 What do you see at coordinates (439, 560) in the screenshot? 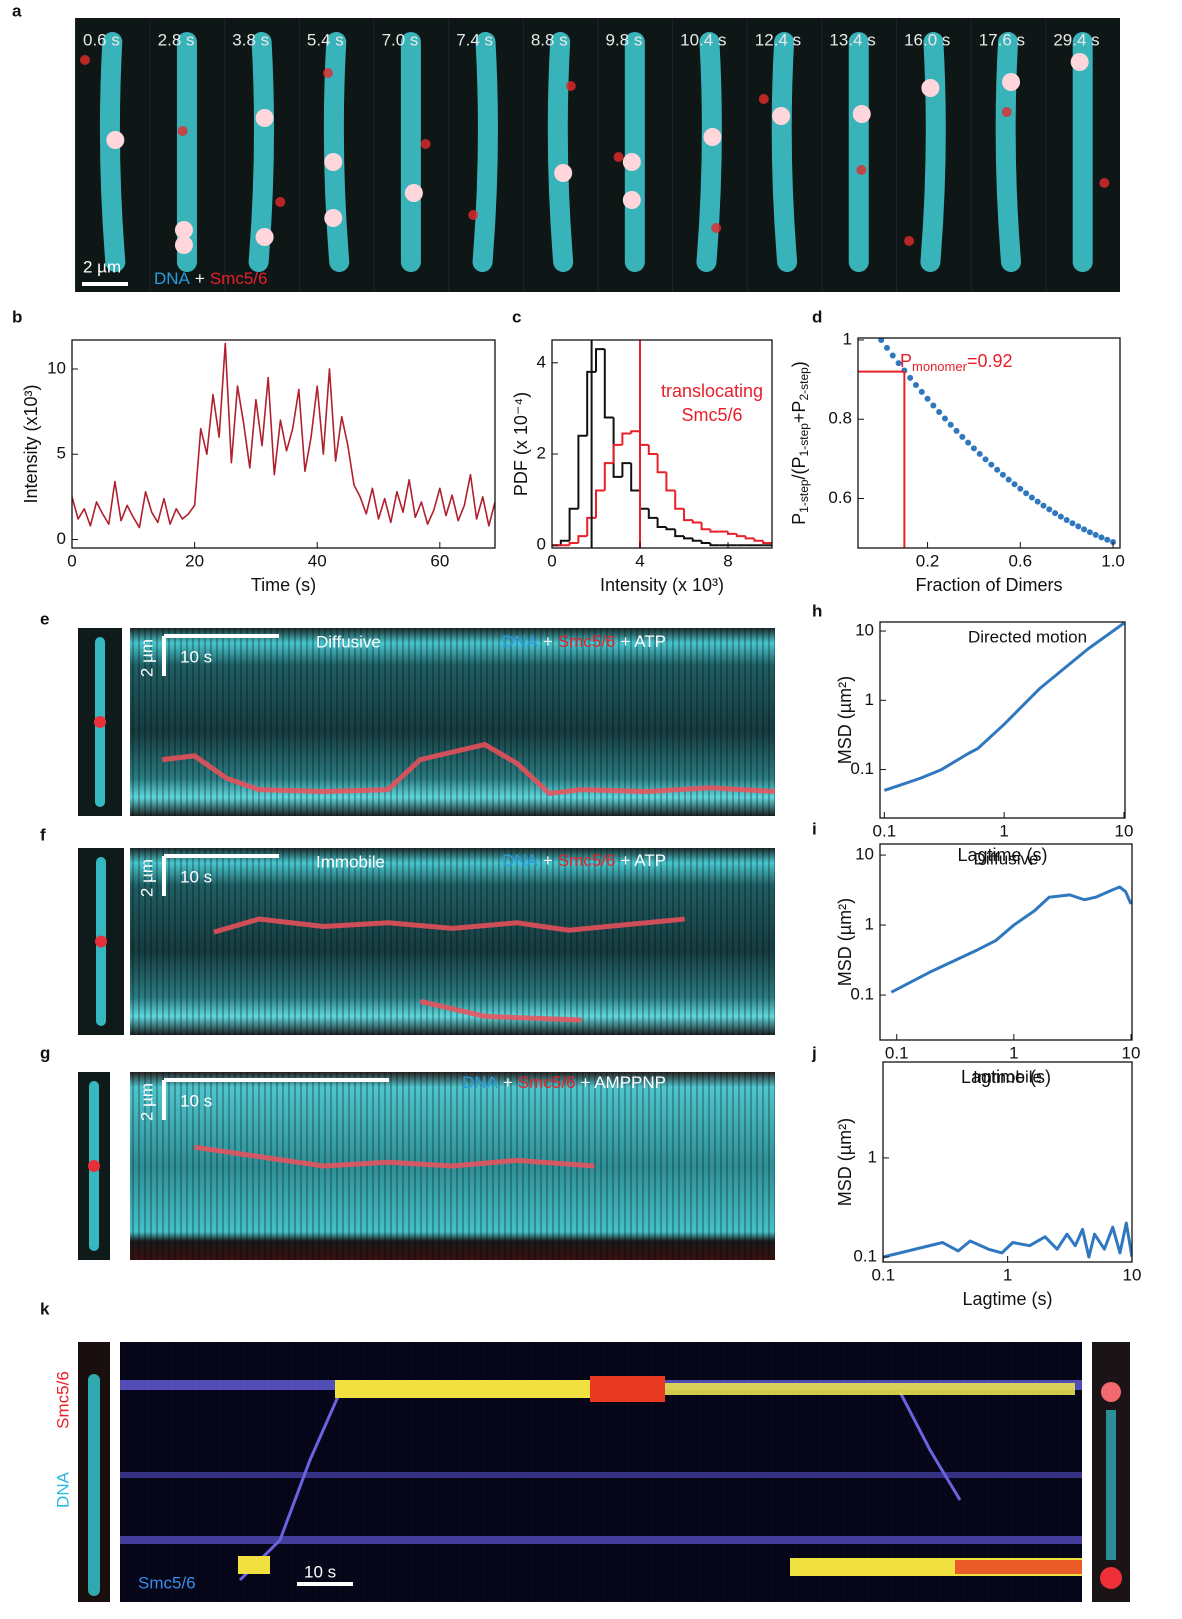
I see `x-tick-label: 60` at bounding box center [439, 560].